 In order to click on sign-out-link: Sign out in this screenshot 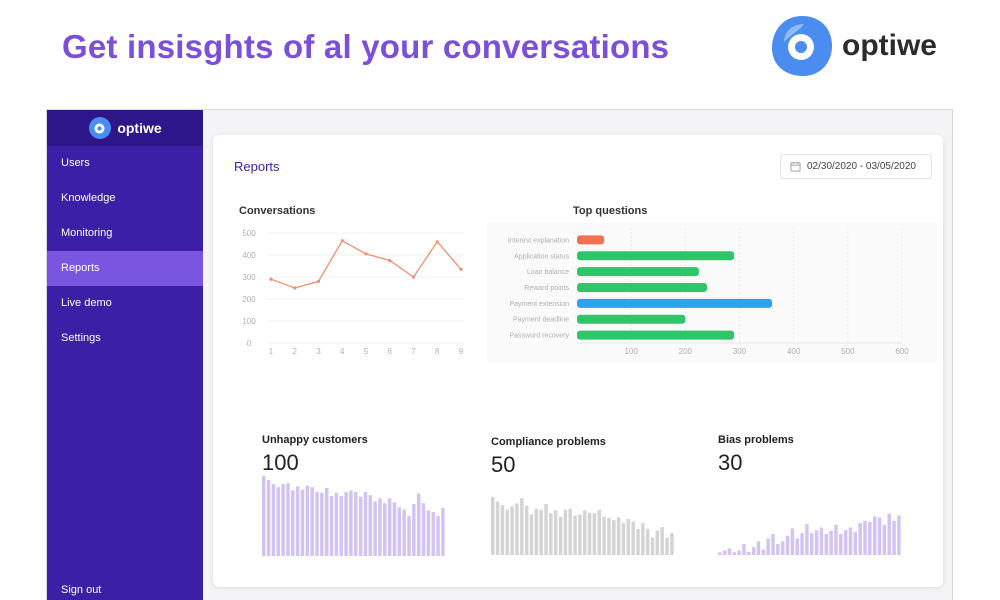, I will do `click(81, 590)`.